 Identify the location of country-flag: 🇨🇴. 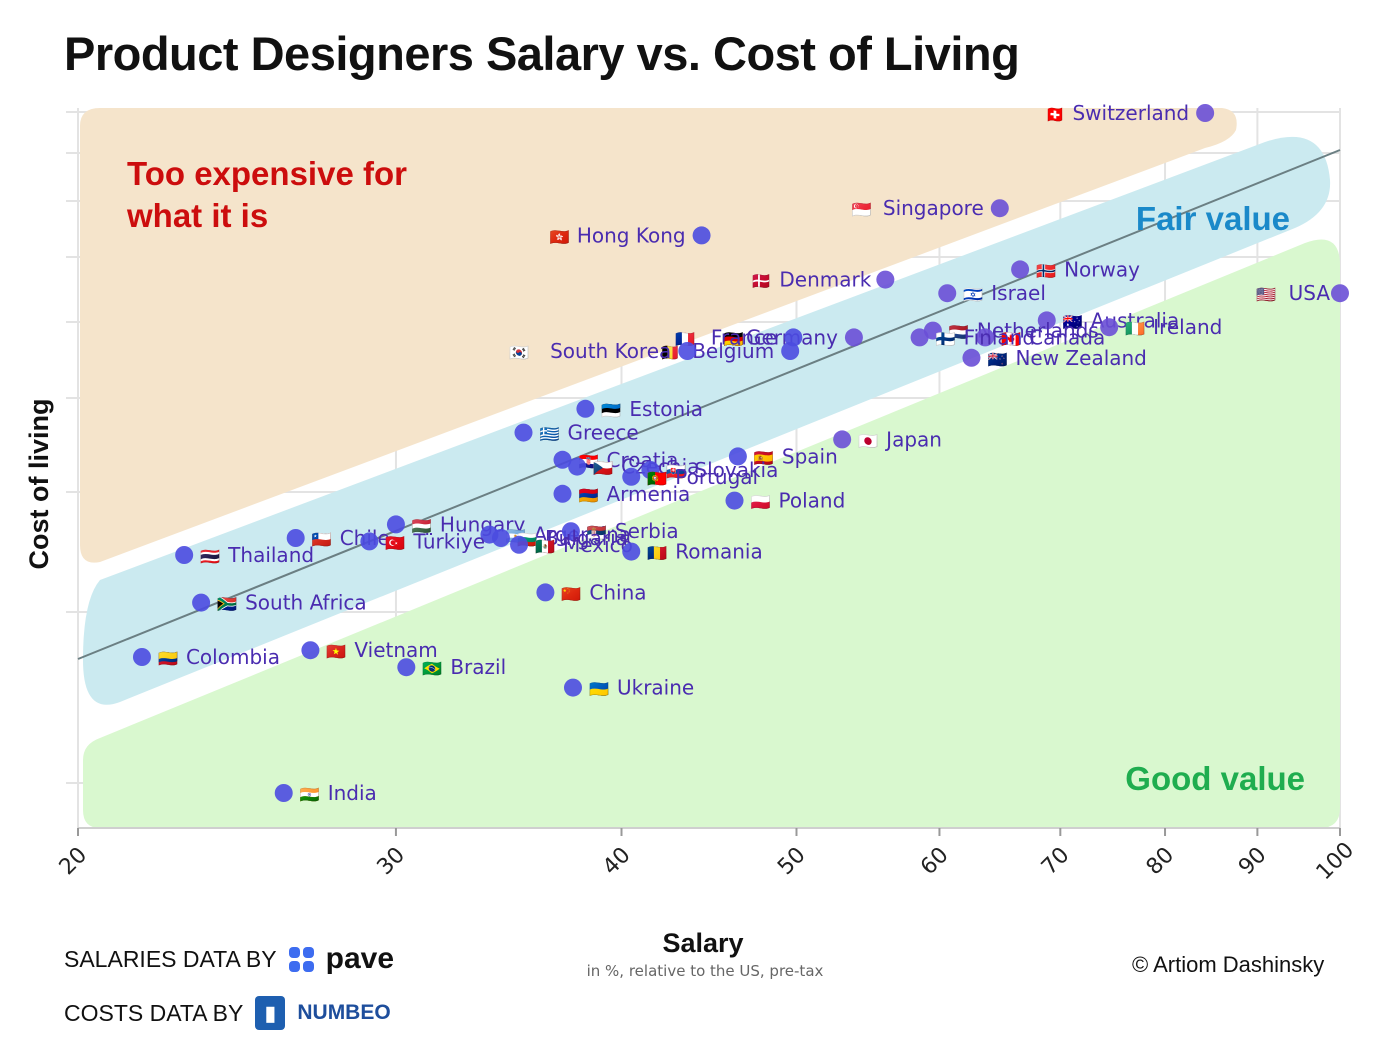
(168, 659).